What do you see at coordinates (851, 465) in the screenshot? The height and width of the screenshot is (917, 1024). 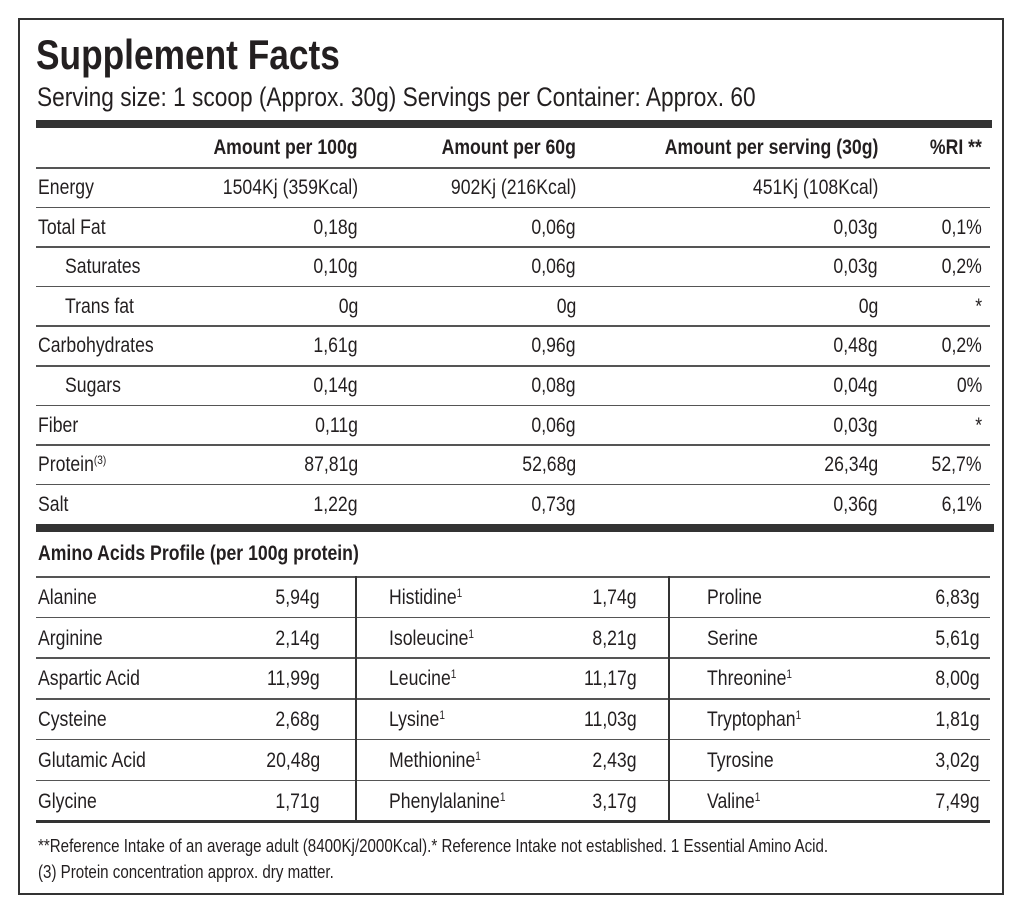 I see `nutrient-value: 26,34g` at bounding box center [851, 465].